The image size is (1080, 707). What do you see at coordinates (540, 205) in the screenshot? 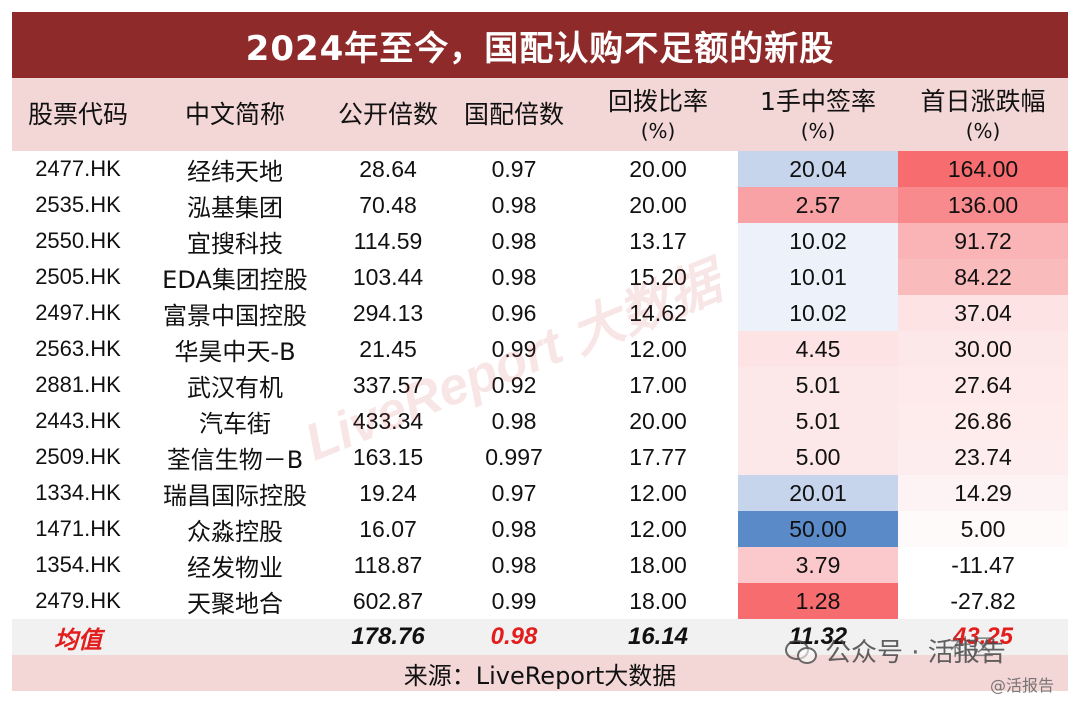
I see `table-row: 2535.HK 泓基集团 70.48 0.98 20.00 2.57 136.00` at bounding box center [540, 205].